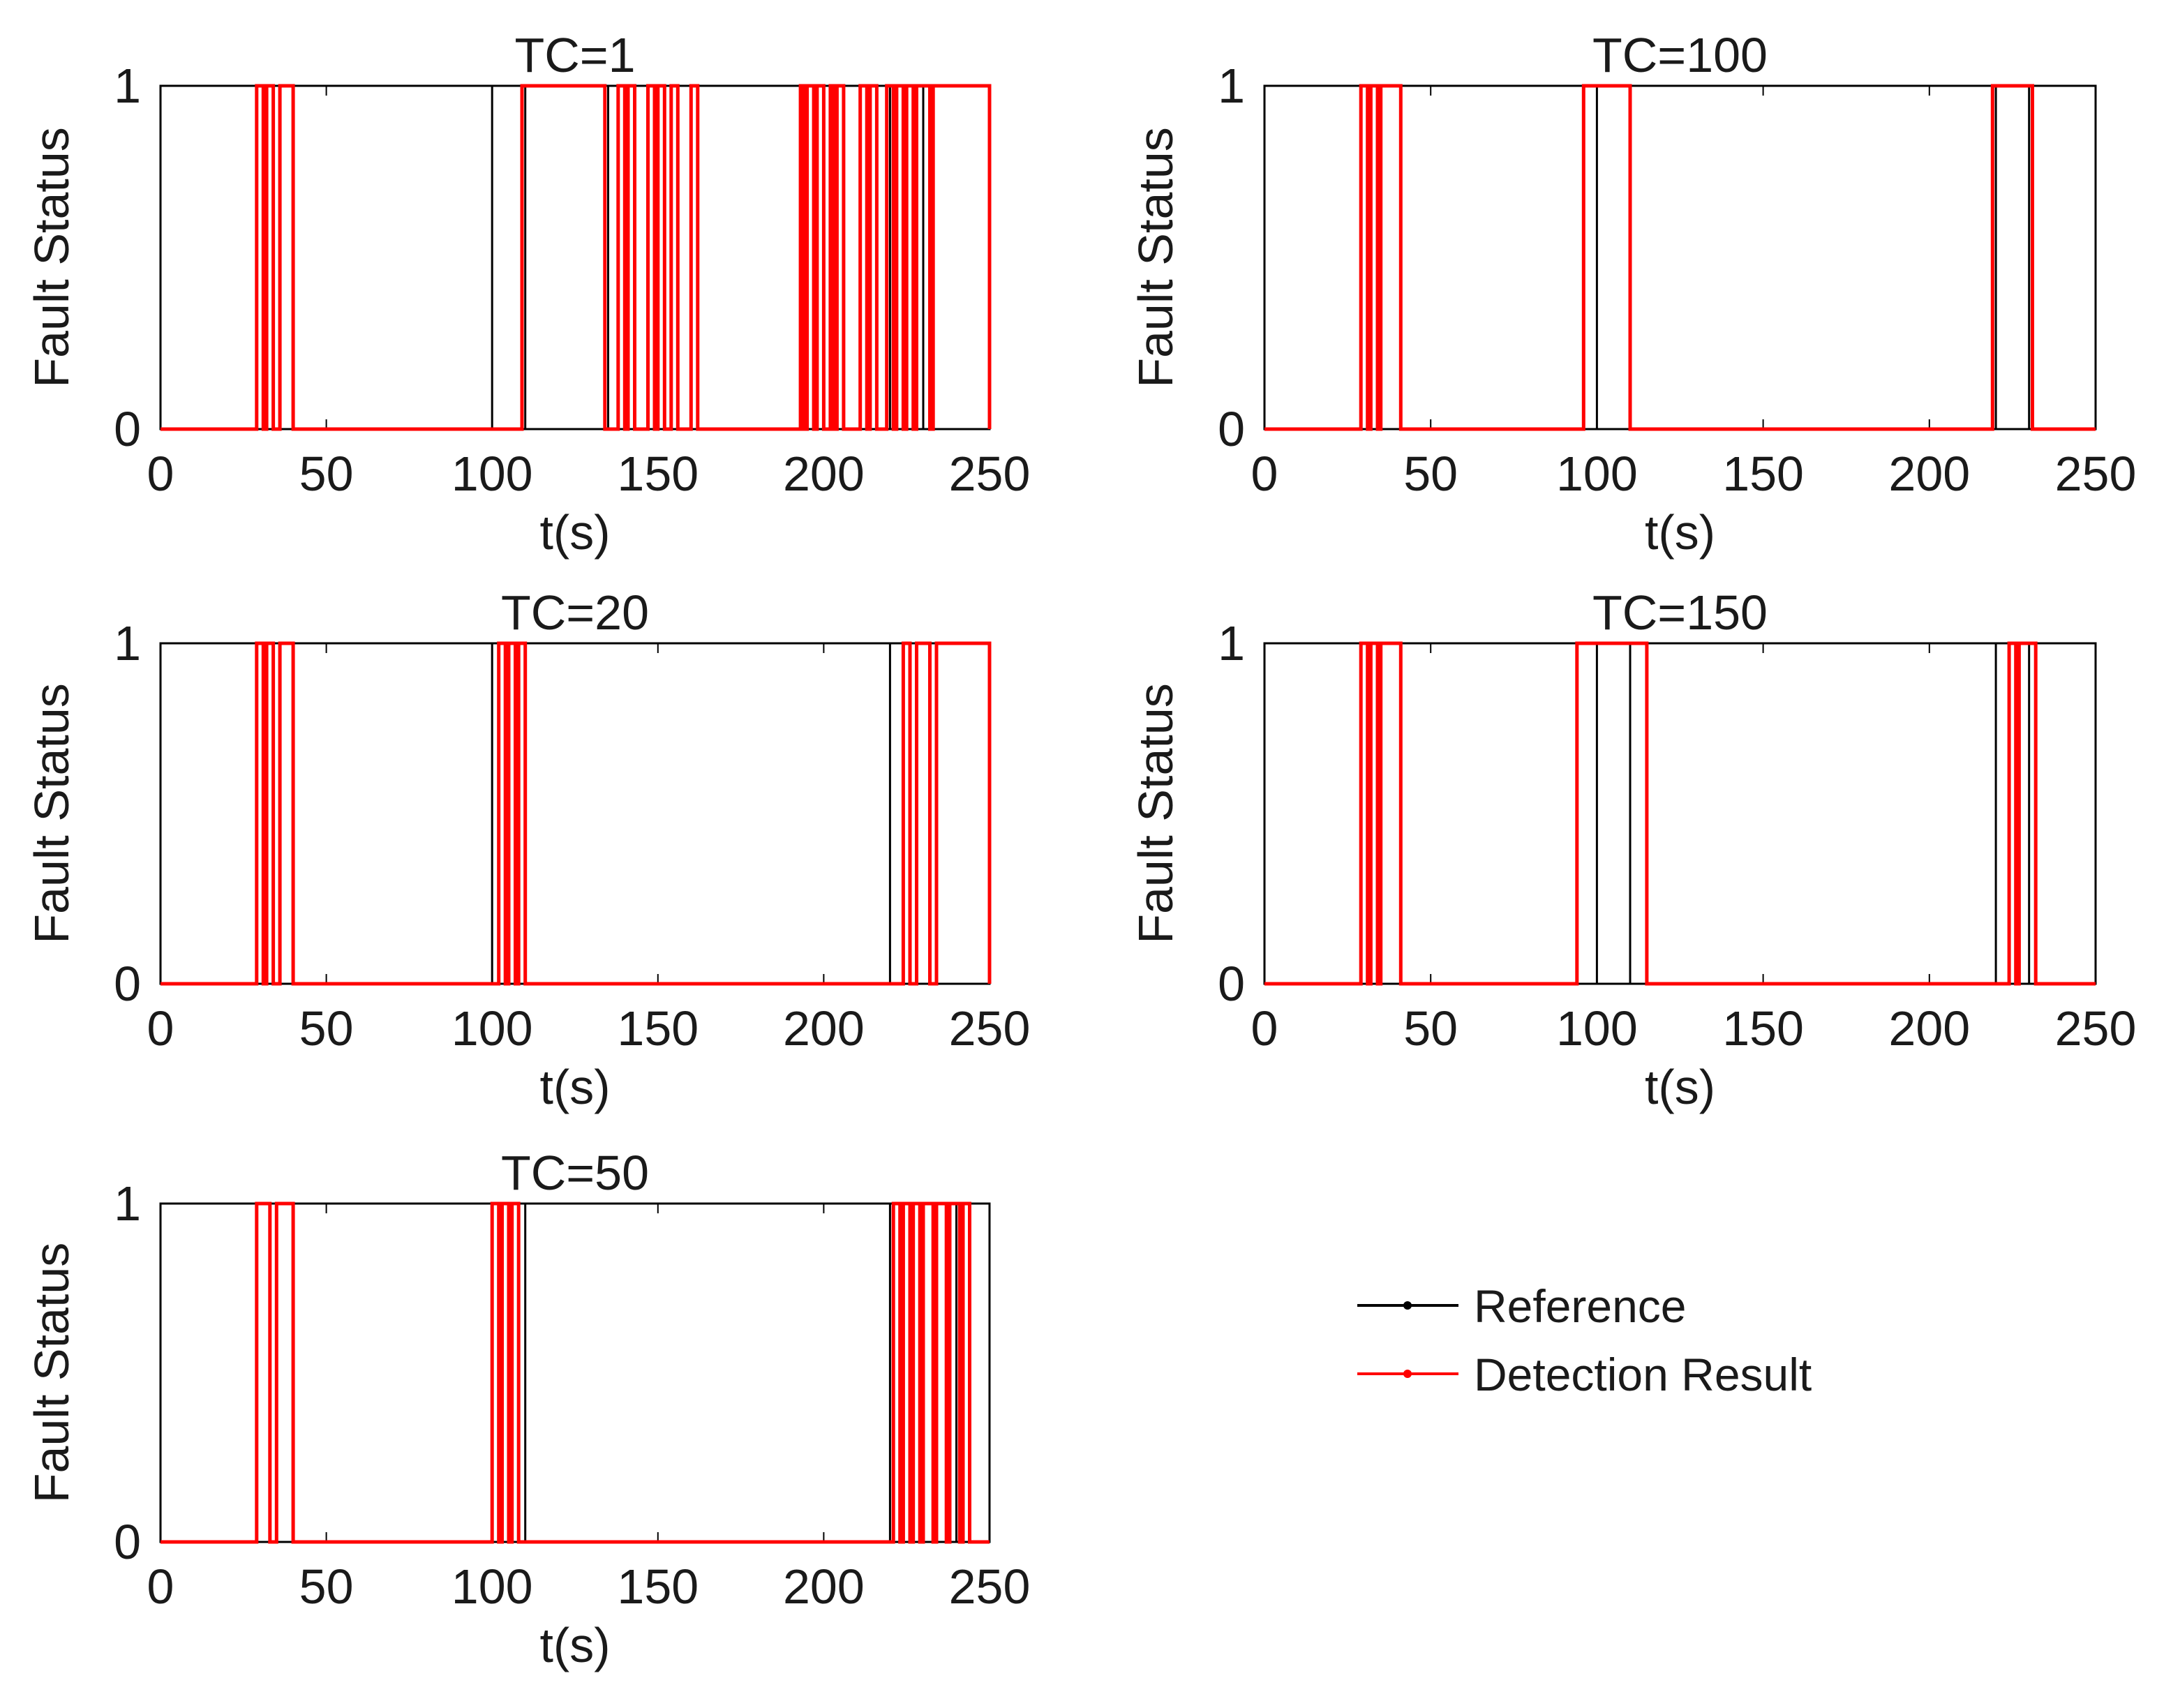  I want to click on legend-entry-detection-result: Detection Result, so click(1584, 1374).